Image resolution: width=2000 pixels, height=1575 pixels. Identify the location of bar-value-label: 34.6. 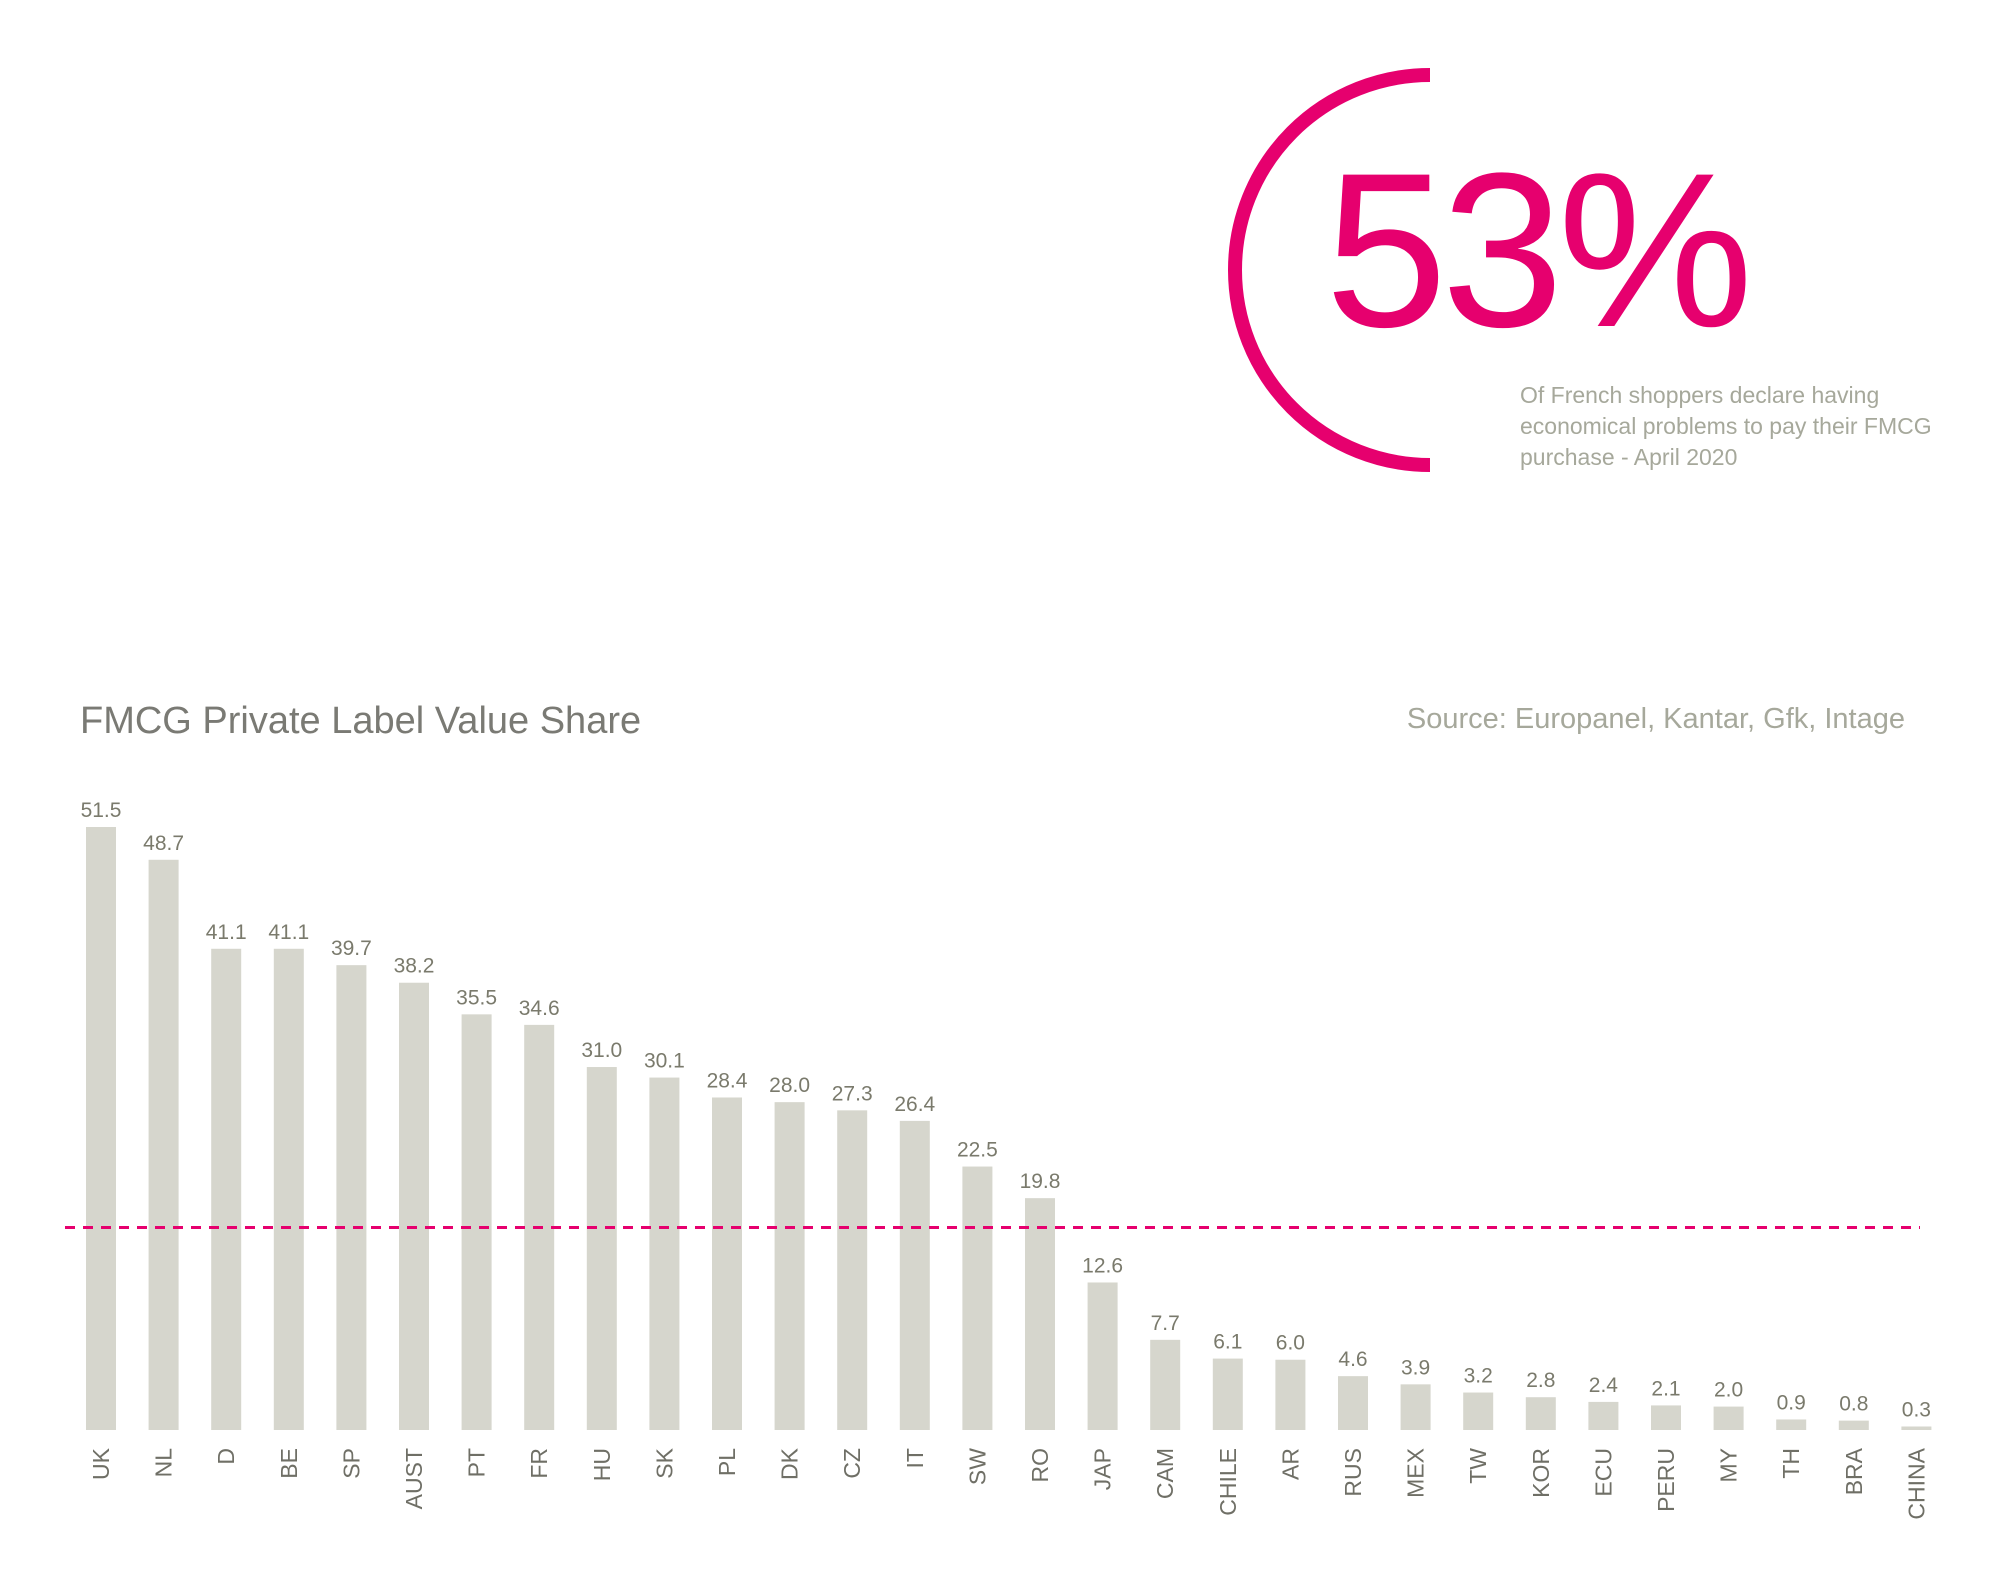
(539, 1008).